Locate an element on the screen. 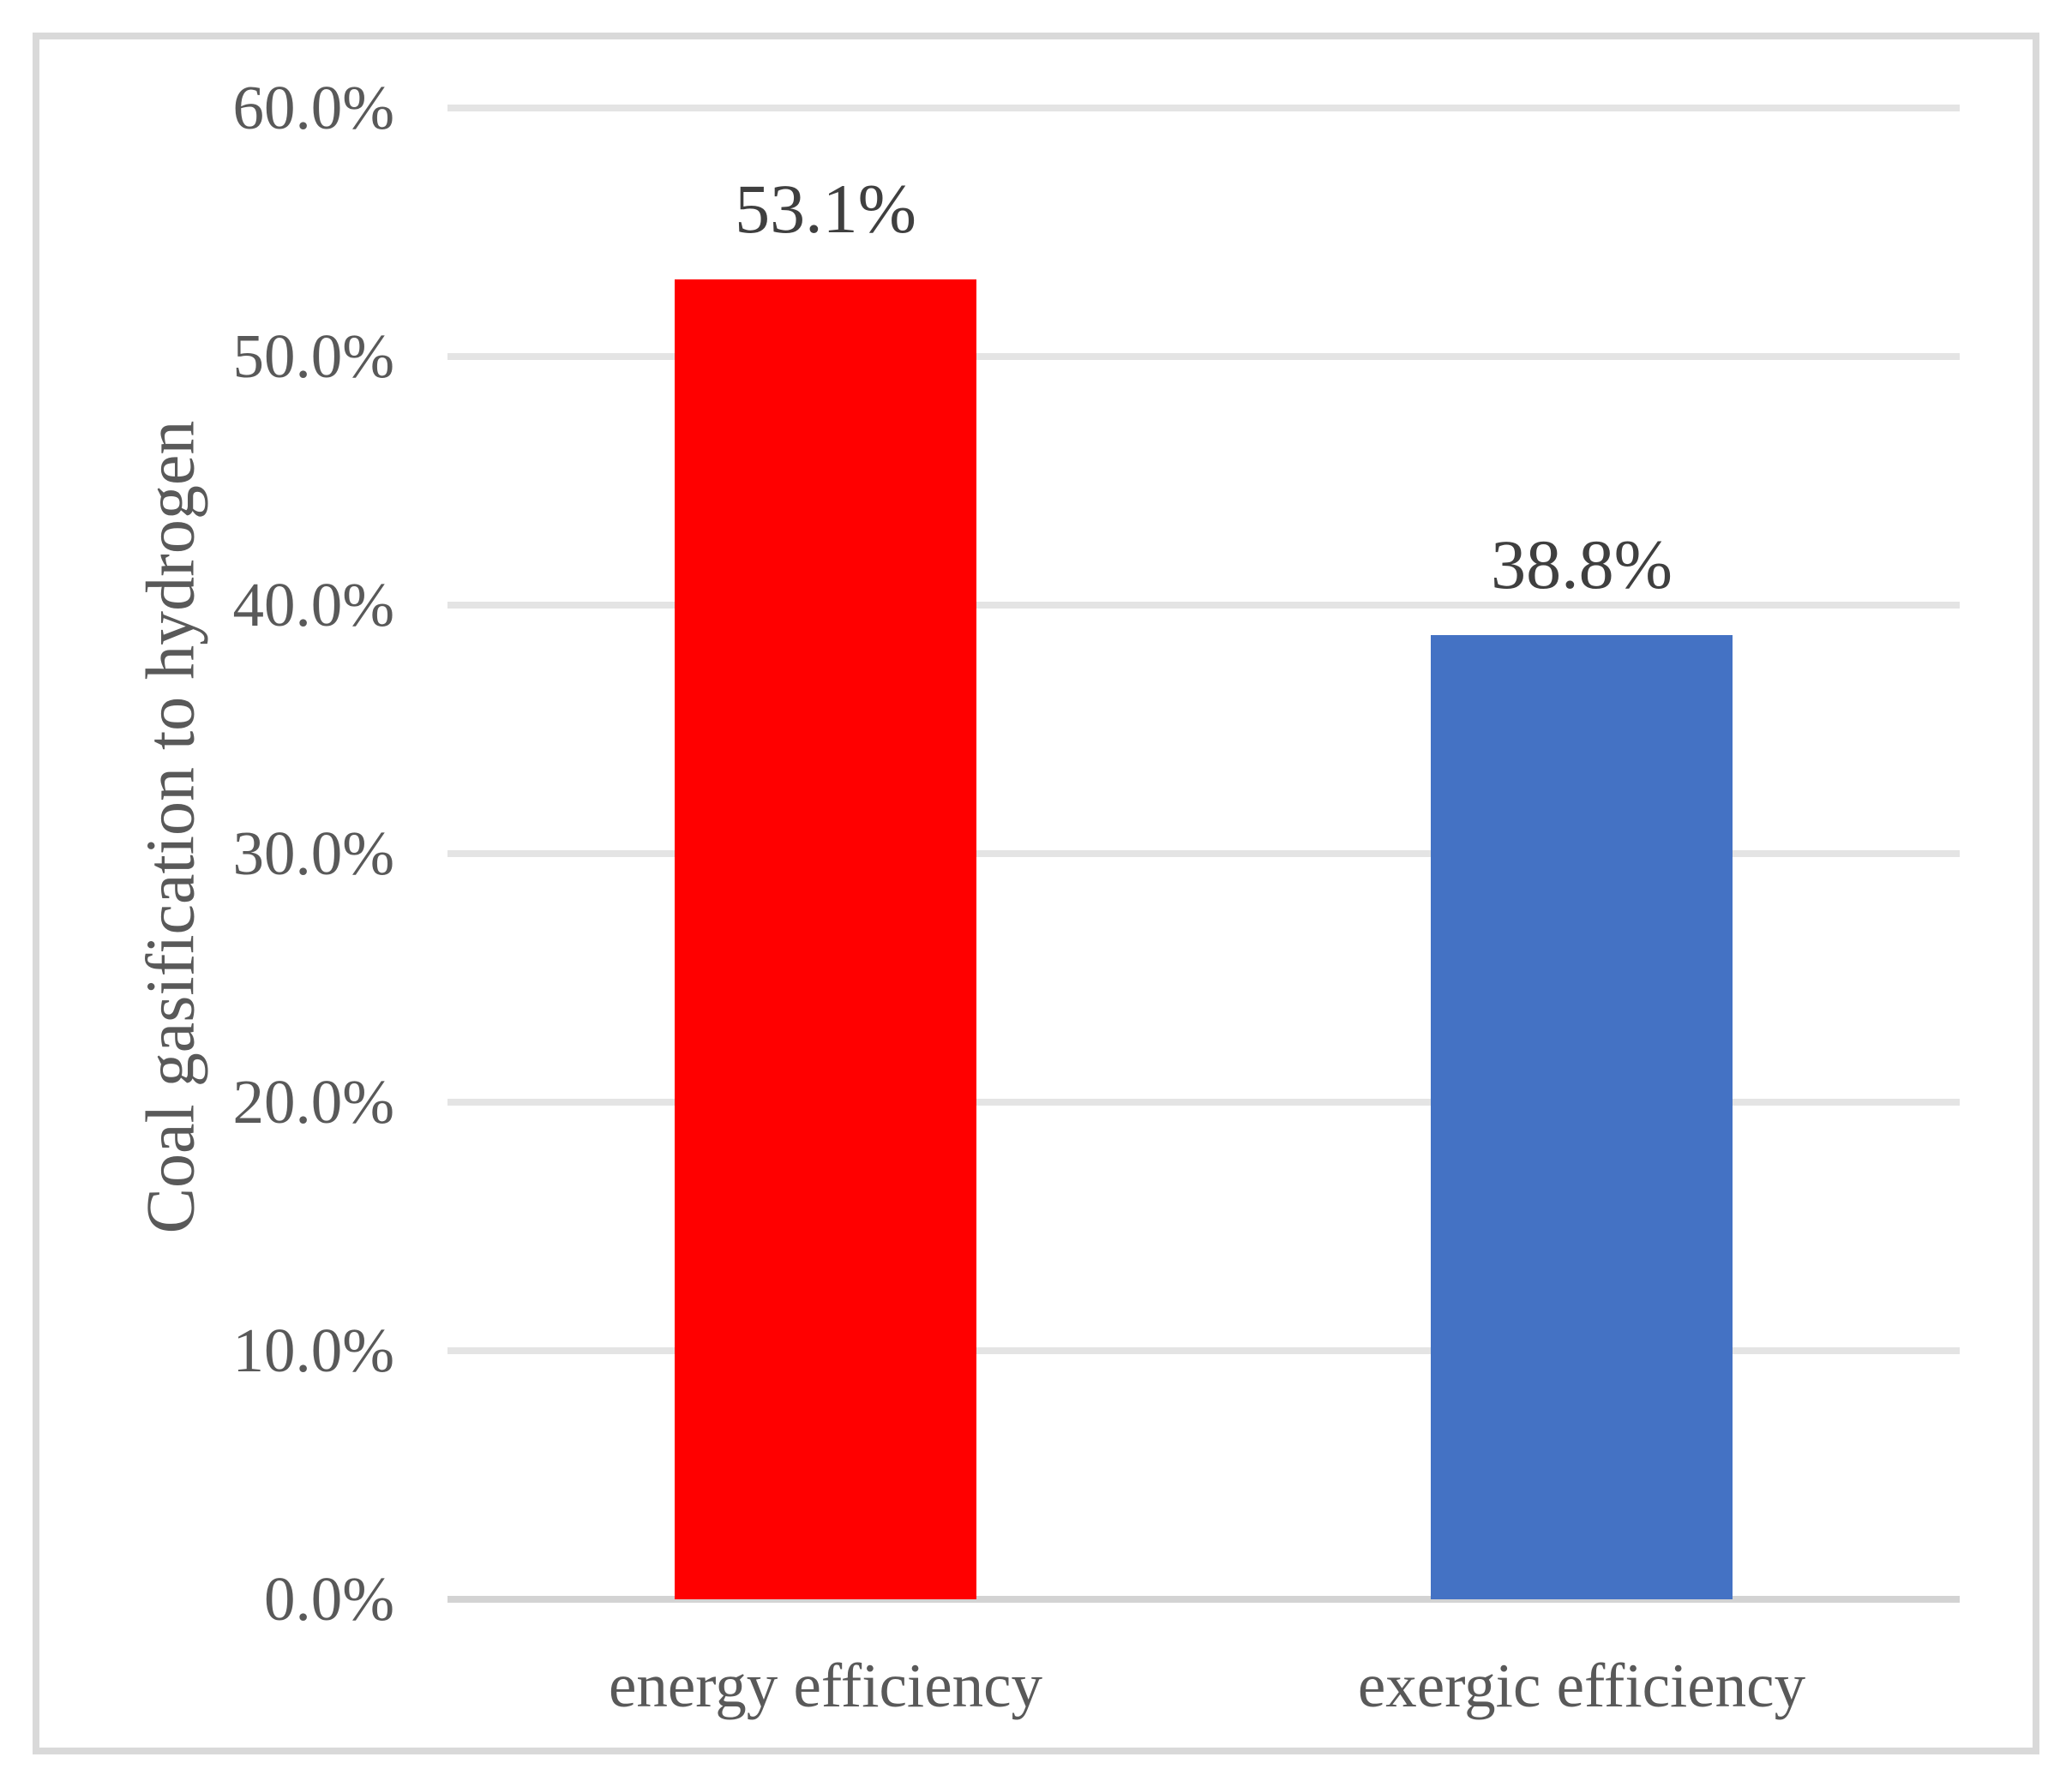  bar-energy-efficiency is located at coordinates (825, 939).